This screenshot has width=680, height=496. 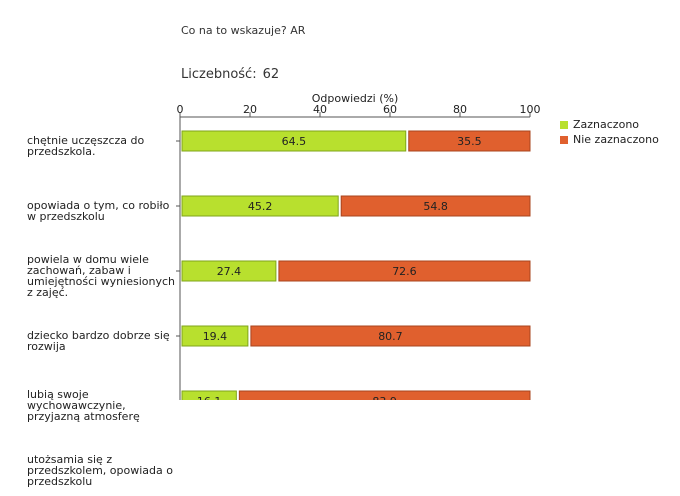 I want to click on data-label-nie-zaznaczono: 35.5, so click(x=469, y=141).